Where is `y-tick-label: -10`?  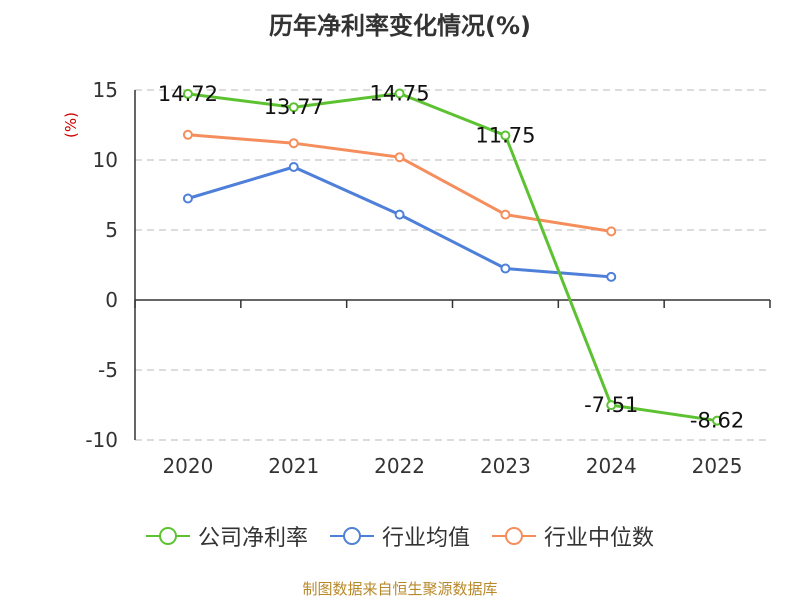 y-tick-label: -10 is located at coordinates (101, 440).